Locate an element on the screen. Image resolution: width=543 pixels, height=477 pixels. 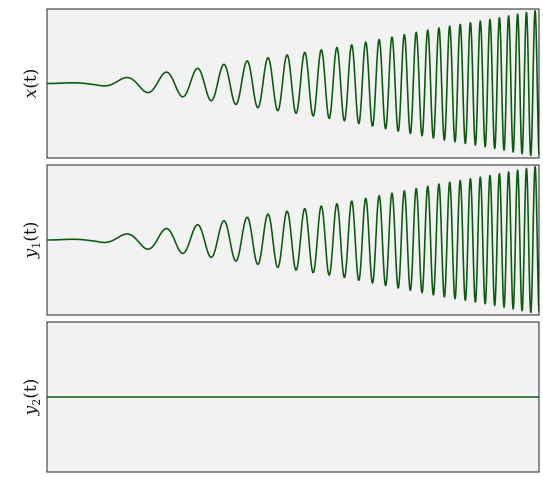
panel-y1-ylabel-arg: (t) is located at coordinates (31, 232).